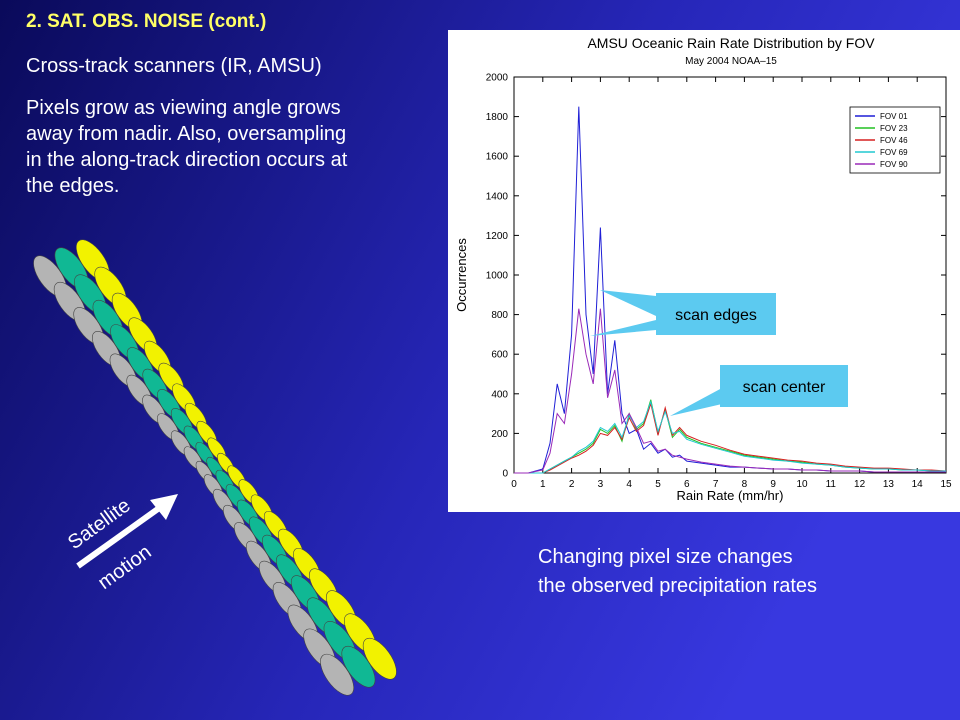 The width and height of the screenshot is (960, 720). I want to click on legend-label: FOV 46, so click(894, 140).